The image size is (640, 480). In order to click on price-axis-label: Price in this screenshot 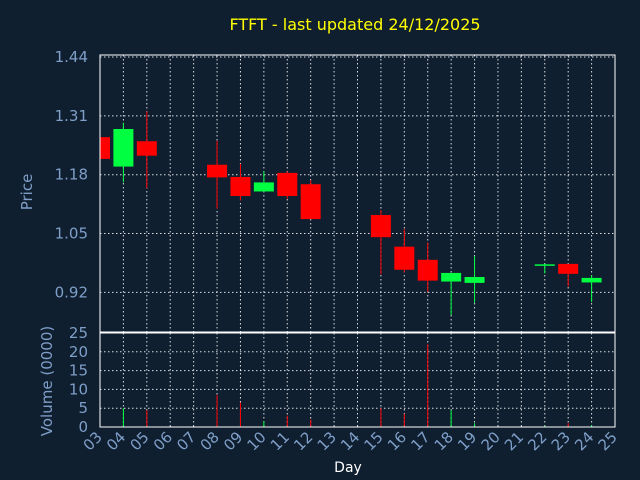, I will do `click(27, 192)`.